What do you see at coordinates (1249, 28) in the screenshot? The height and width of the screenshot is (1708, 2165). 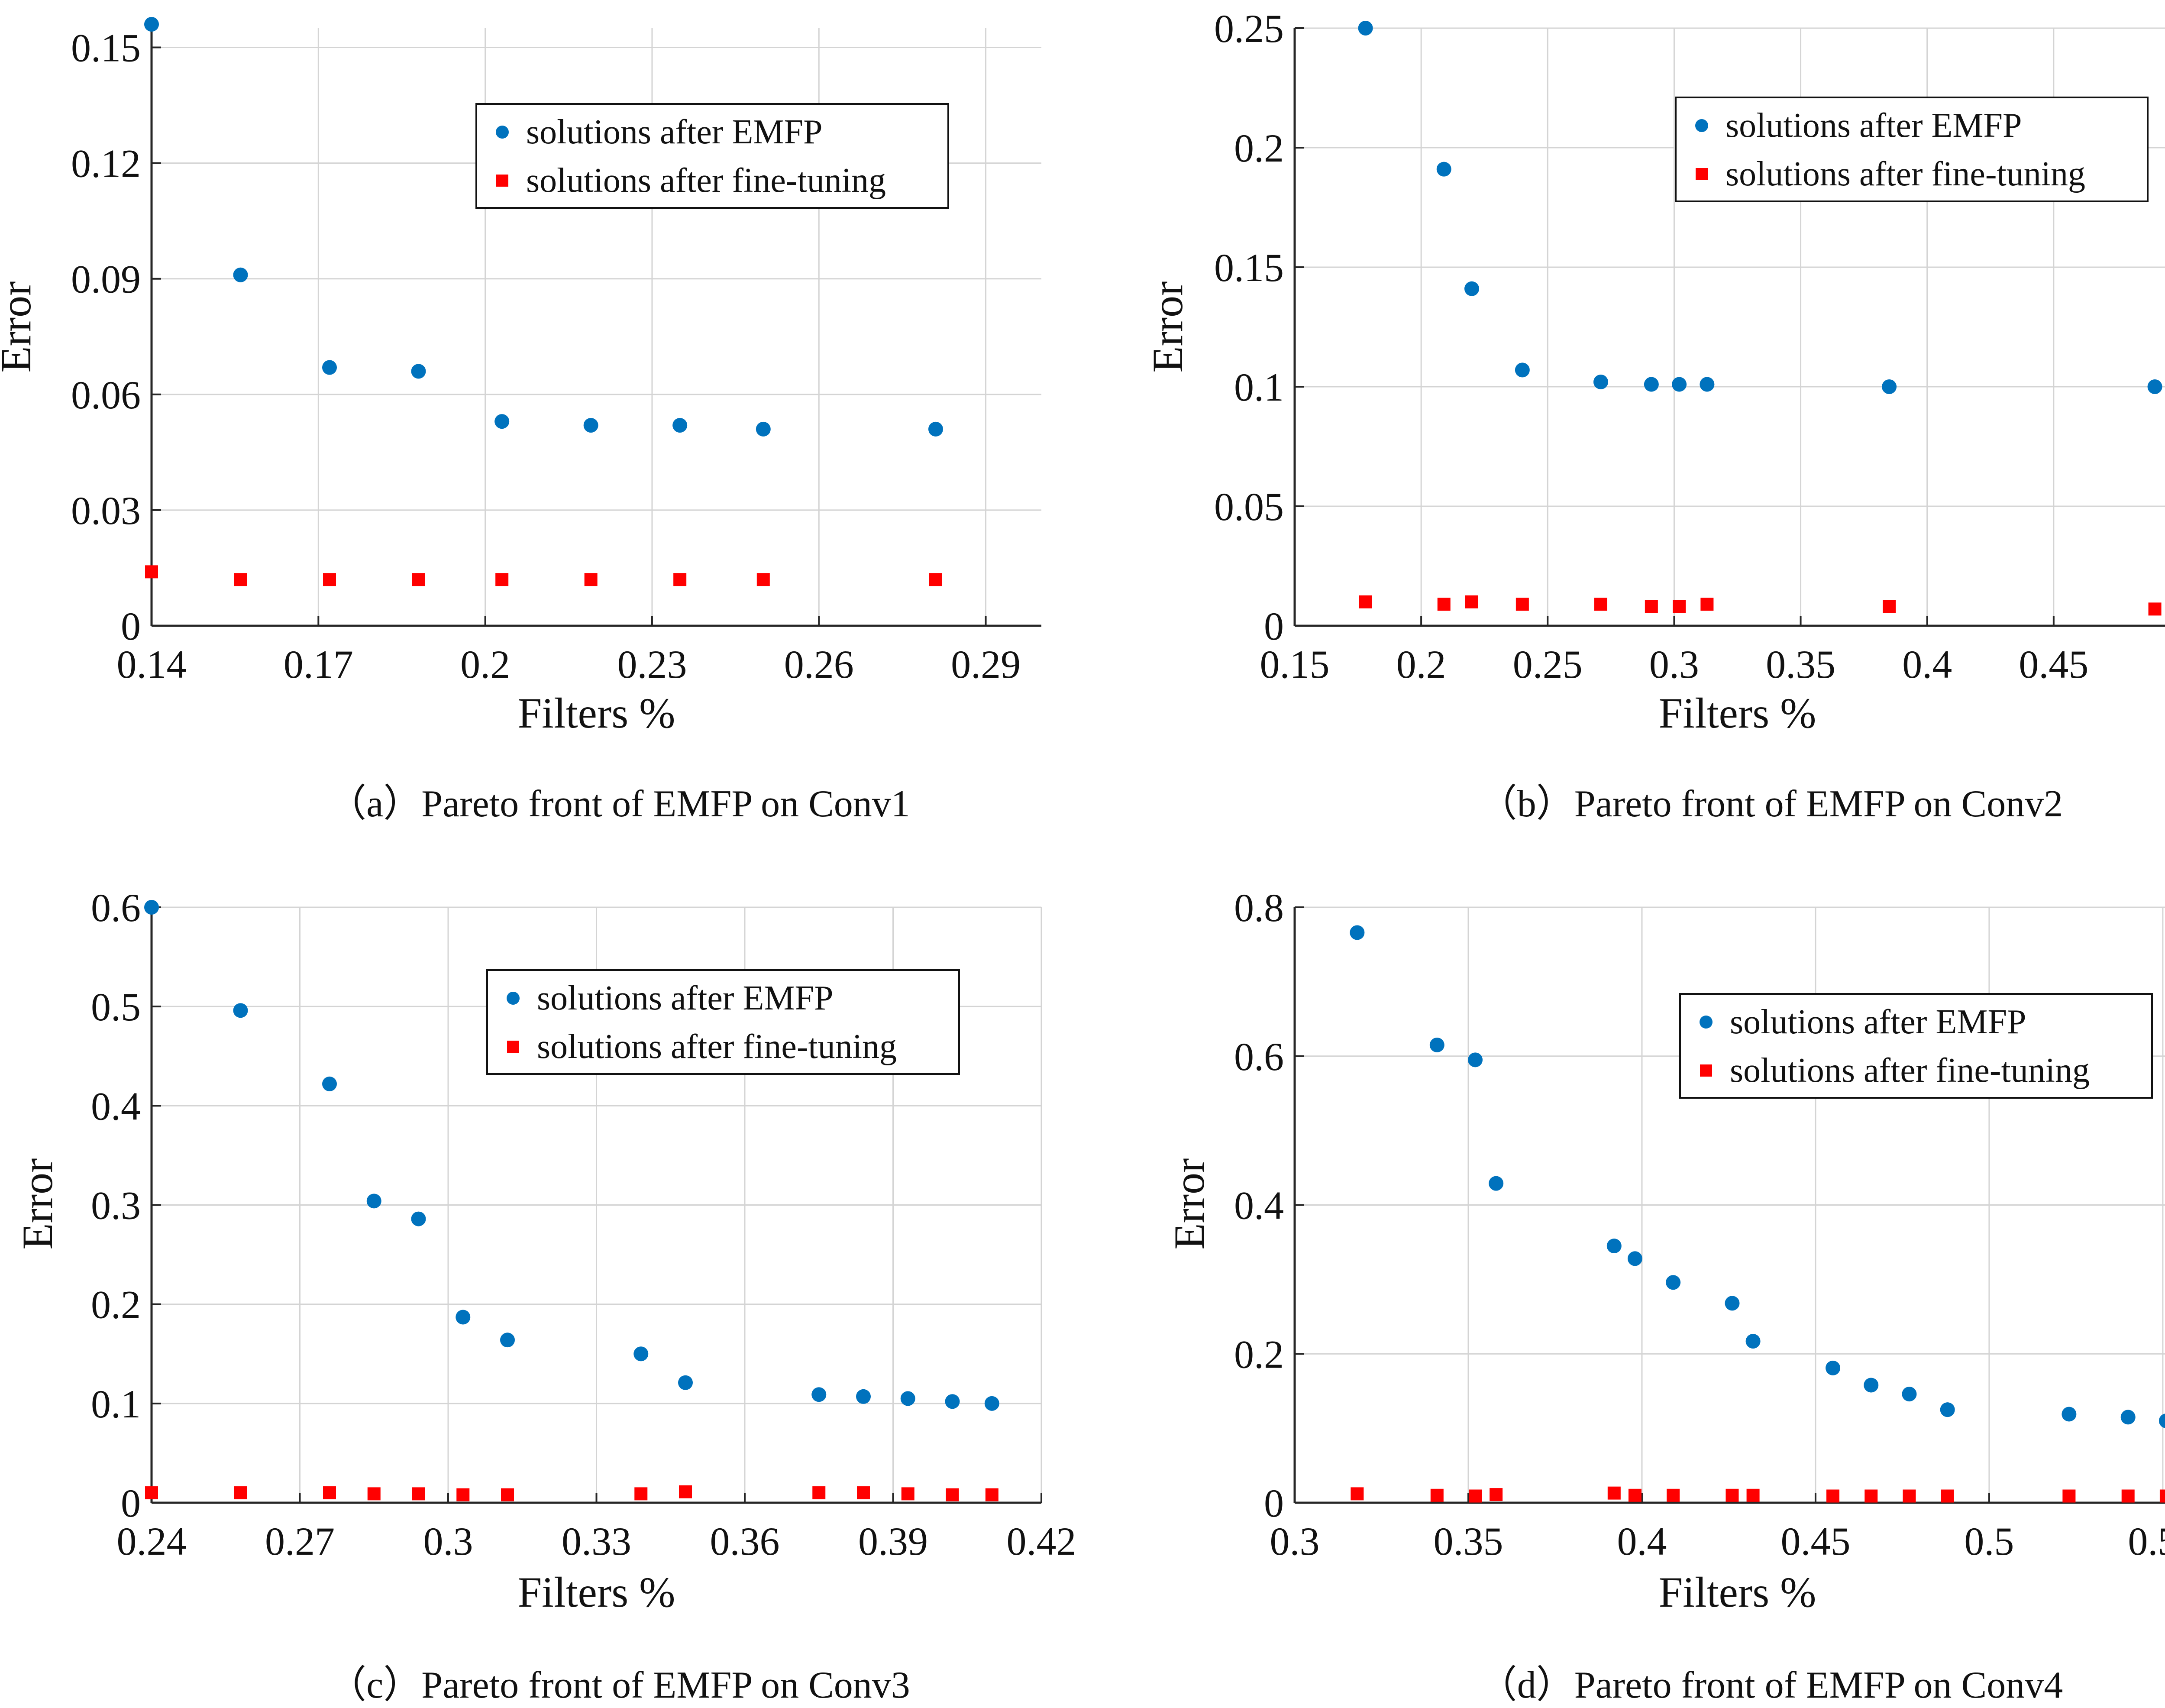 I see `y-tick-label: 0.25` at bounding box center [1249, 28].